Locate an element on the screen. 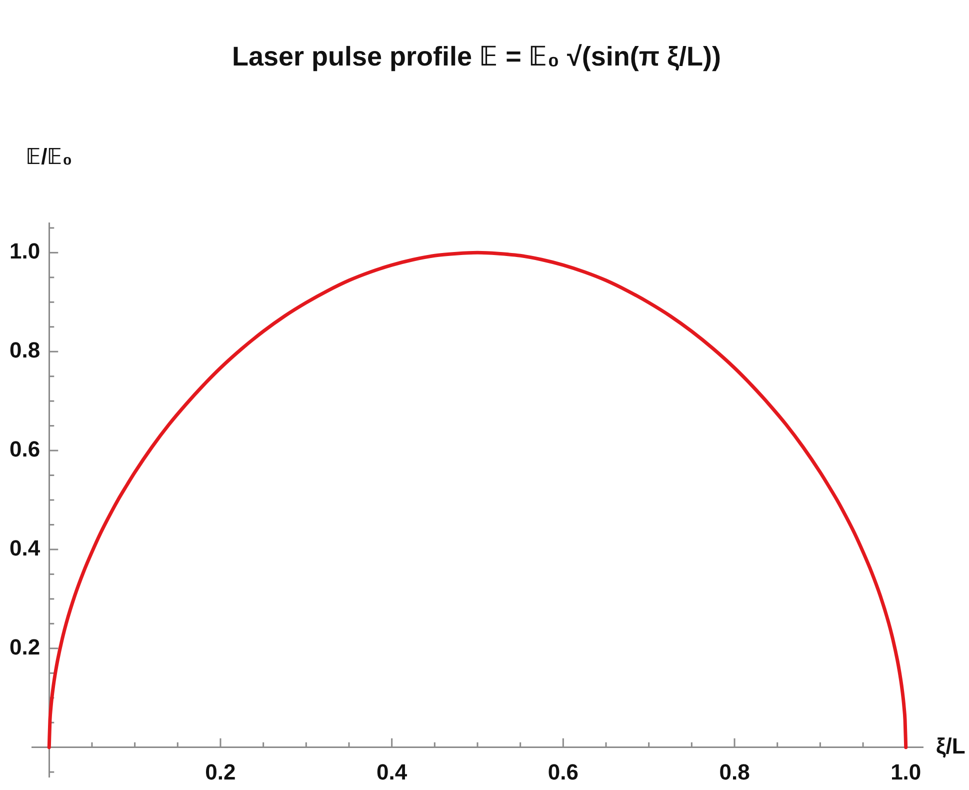 Image resolution: width=969 pixels, height=790 pixels. y-axis-title: 𝔼/𝔼₀ is located at coordinates (49, 157).